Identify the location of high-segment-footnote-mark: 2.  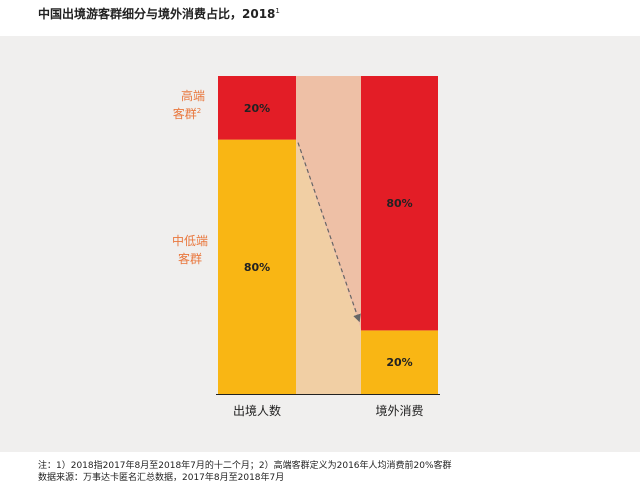
(199, 111).